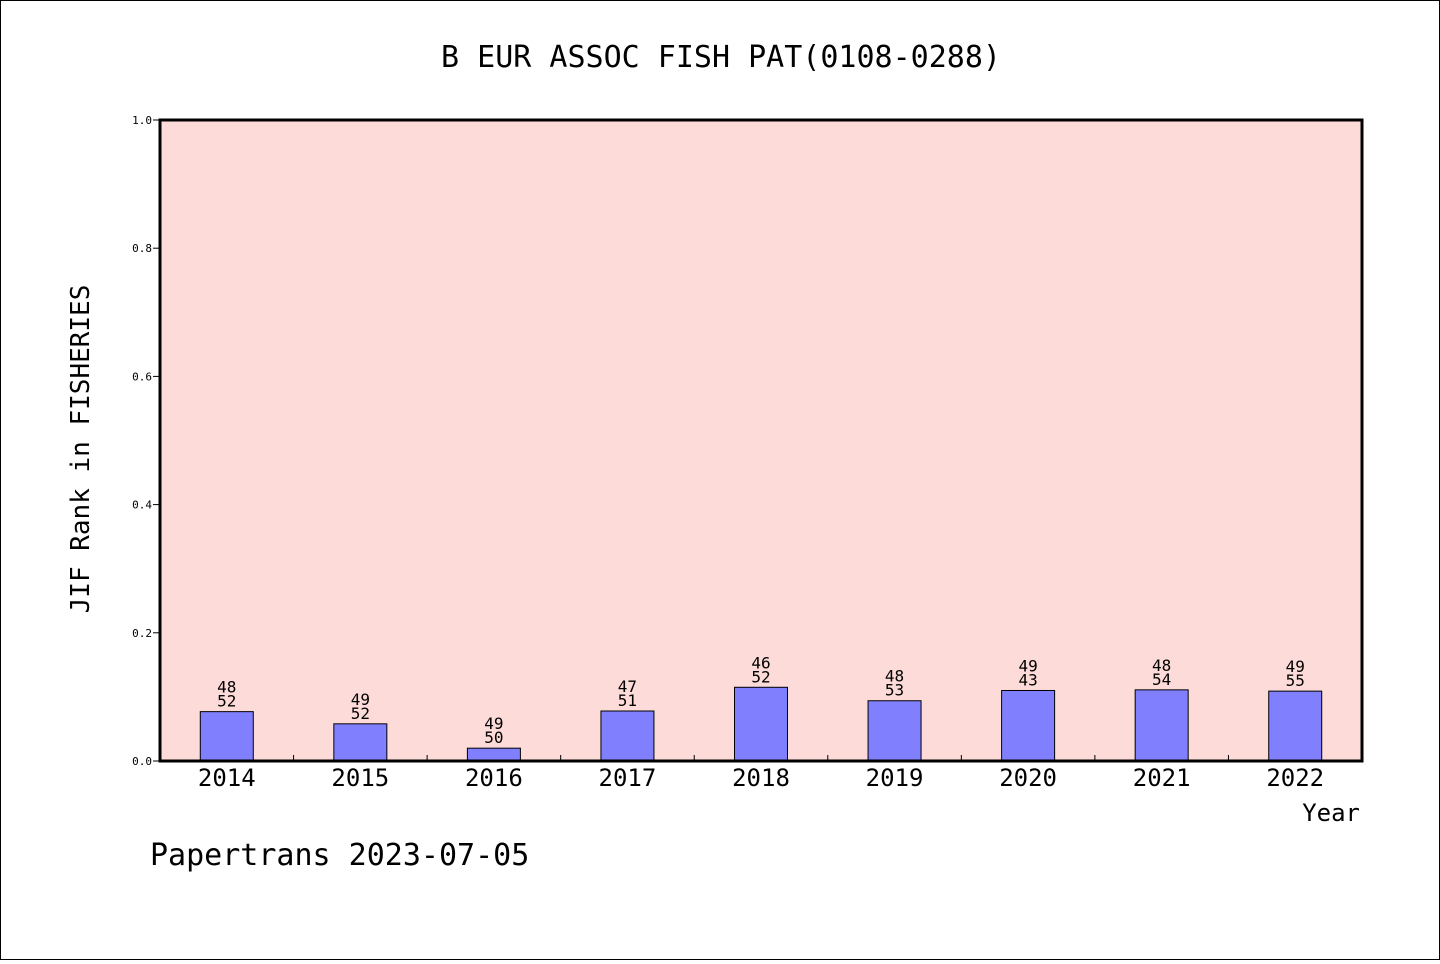  Describe the element at coordinates (627, 700) in the screenshot. I see `bar-total-label: 51` at that location.